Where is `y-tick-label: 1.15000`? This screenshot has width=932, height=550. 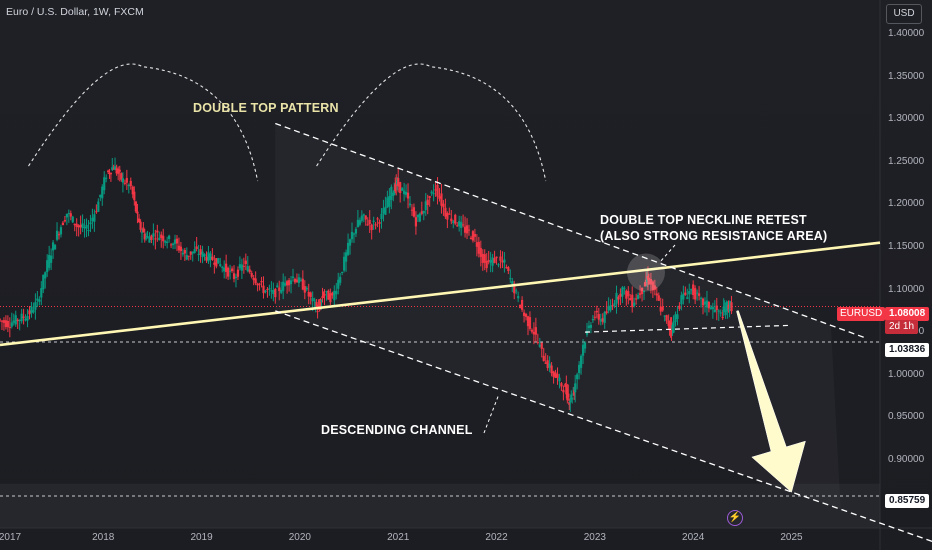 y-tick-label: 1.15000 is located at coordinates (906, 246).